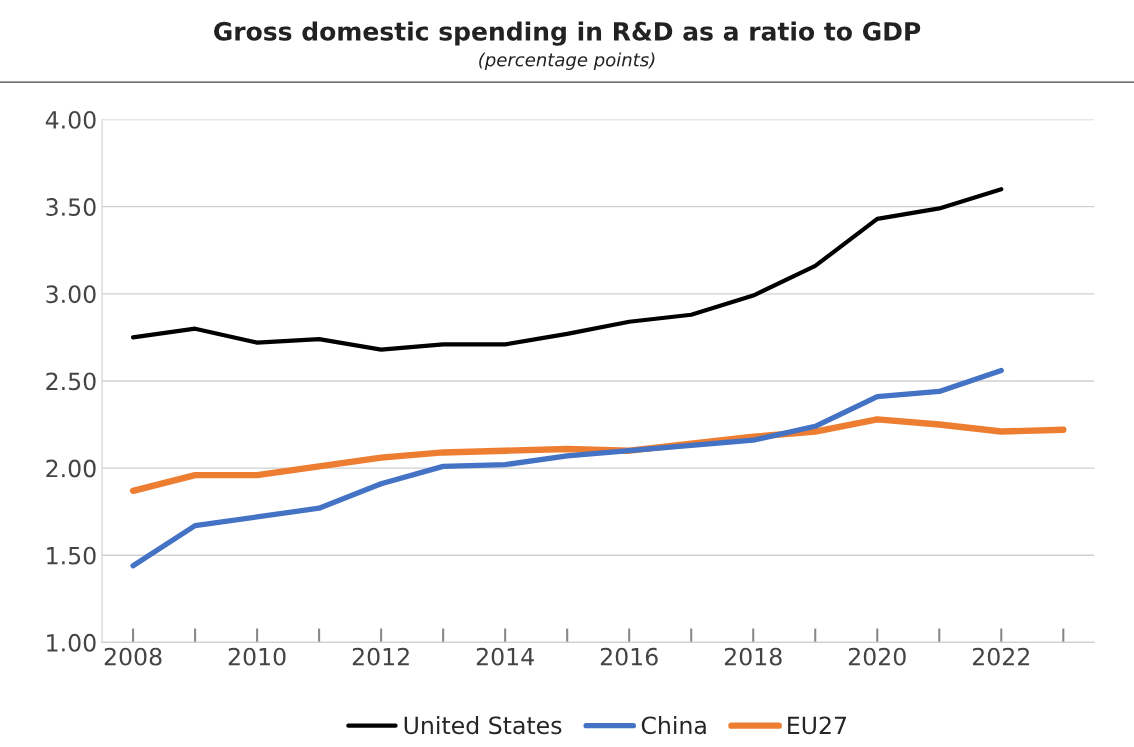 This screenshot has width=1134, height=747. What do you see at coordinates (380, 656) in the screenshot?
I see `x-tick-label: 2012` at bounding box center [380, 656].